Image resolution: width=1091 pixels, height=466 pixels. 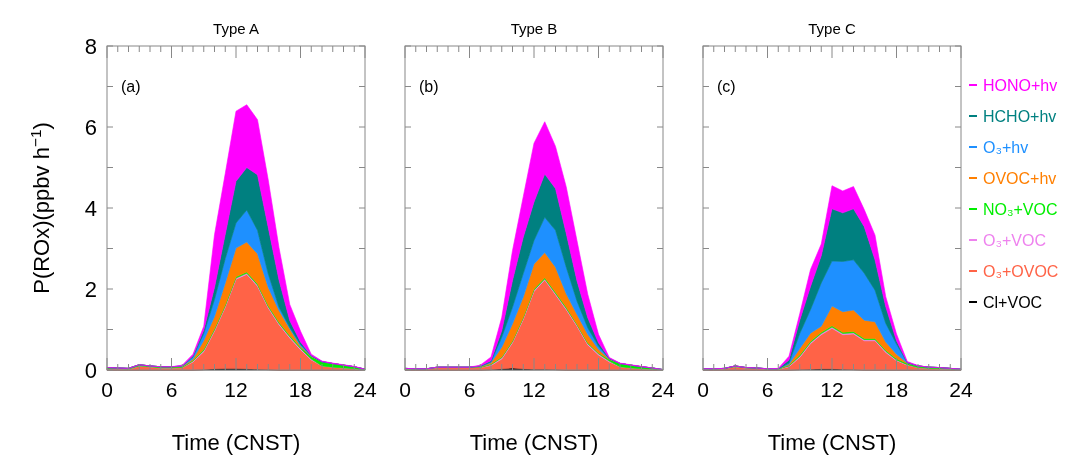 I want to click on legend-label: OVOC+hv, so click(x=1020, y=178).